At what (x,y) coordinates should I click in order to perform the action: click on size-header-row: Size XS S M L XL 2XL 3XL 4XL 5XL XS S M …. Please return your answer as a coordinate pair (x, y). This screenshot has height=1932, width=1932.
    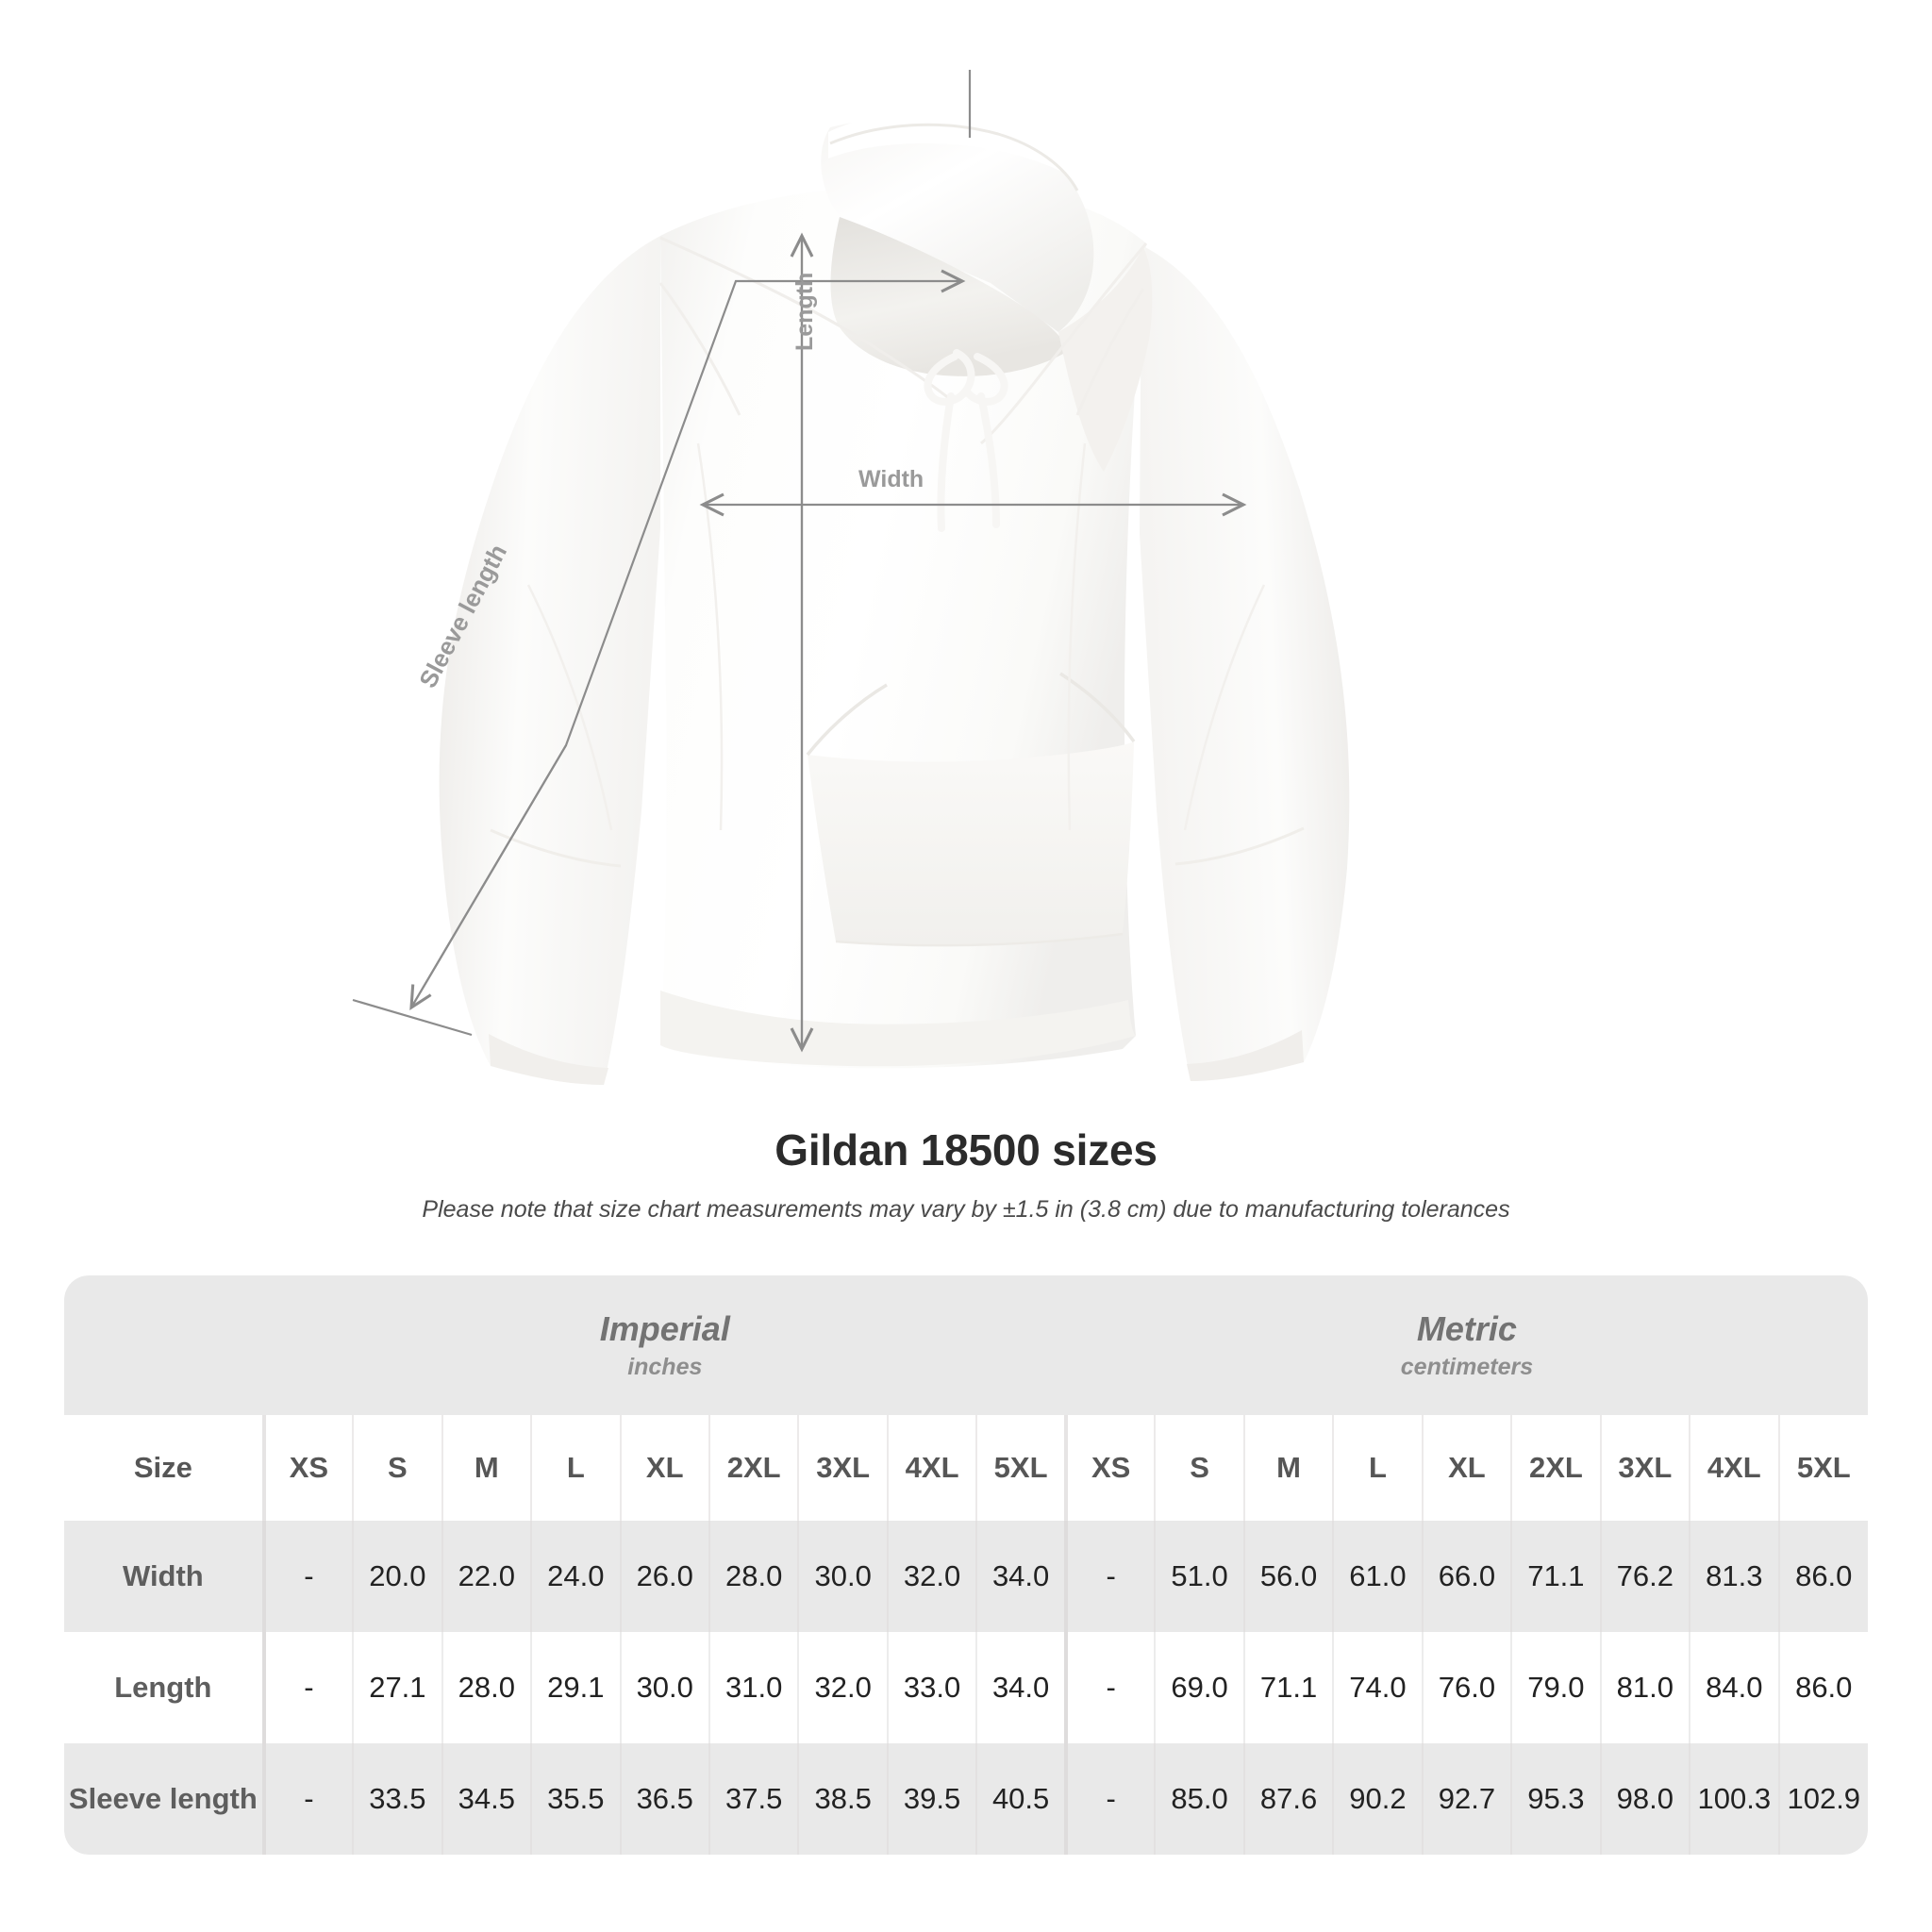
    Looking at the image, I should click on (966, 1468).